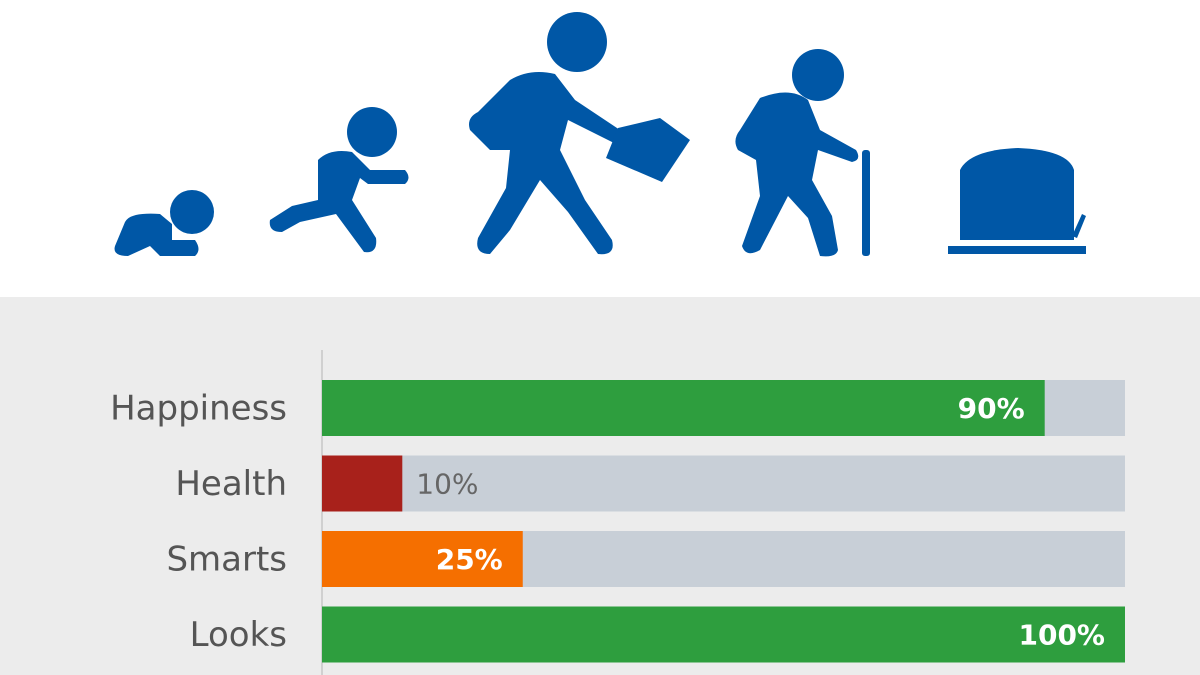  Describe the element at coordinates (469, 559) in the screenshot. I see `value-label: 25%` at that location.